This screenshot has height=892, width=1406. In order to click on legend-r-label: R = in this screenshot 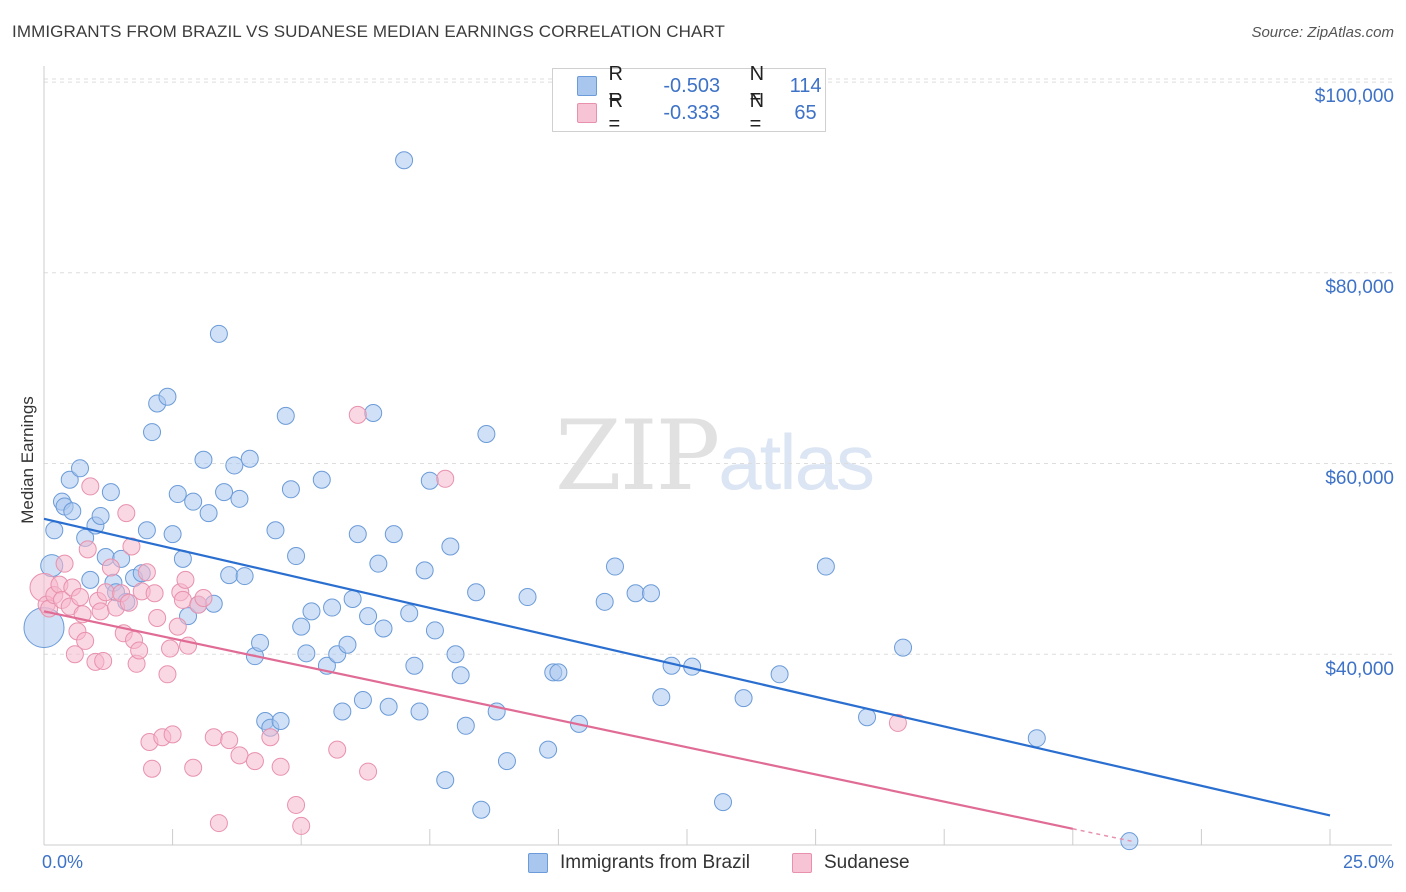, I will do `click(615, 112)`.